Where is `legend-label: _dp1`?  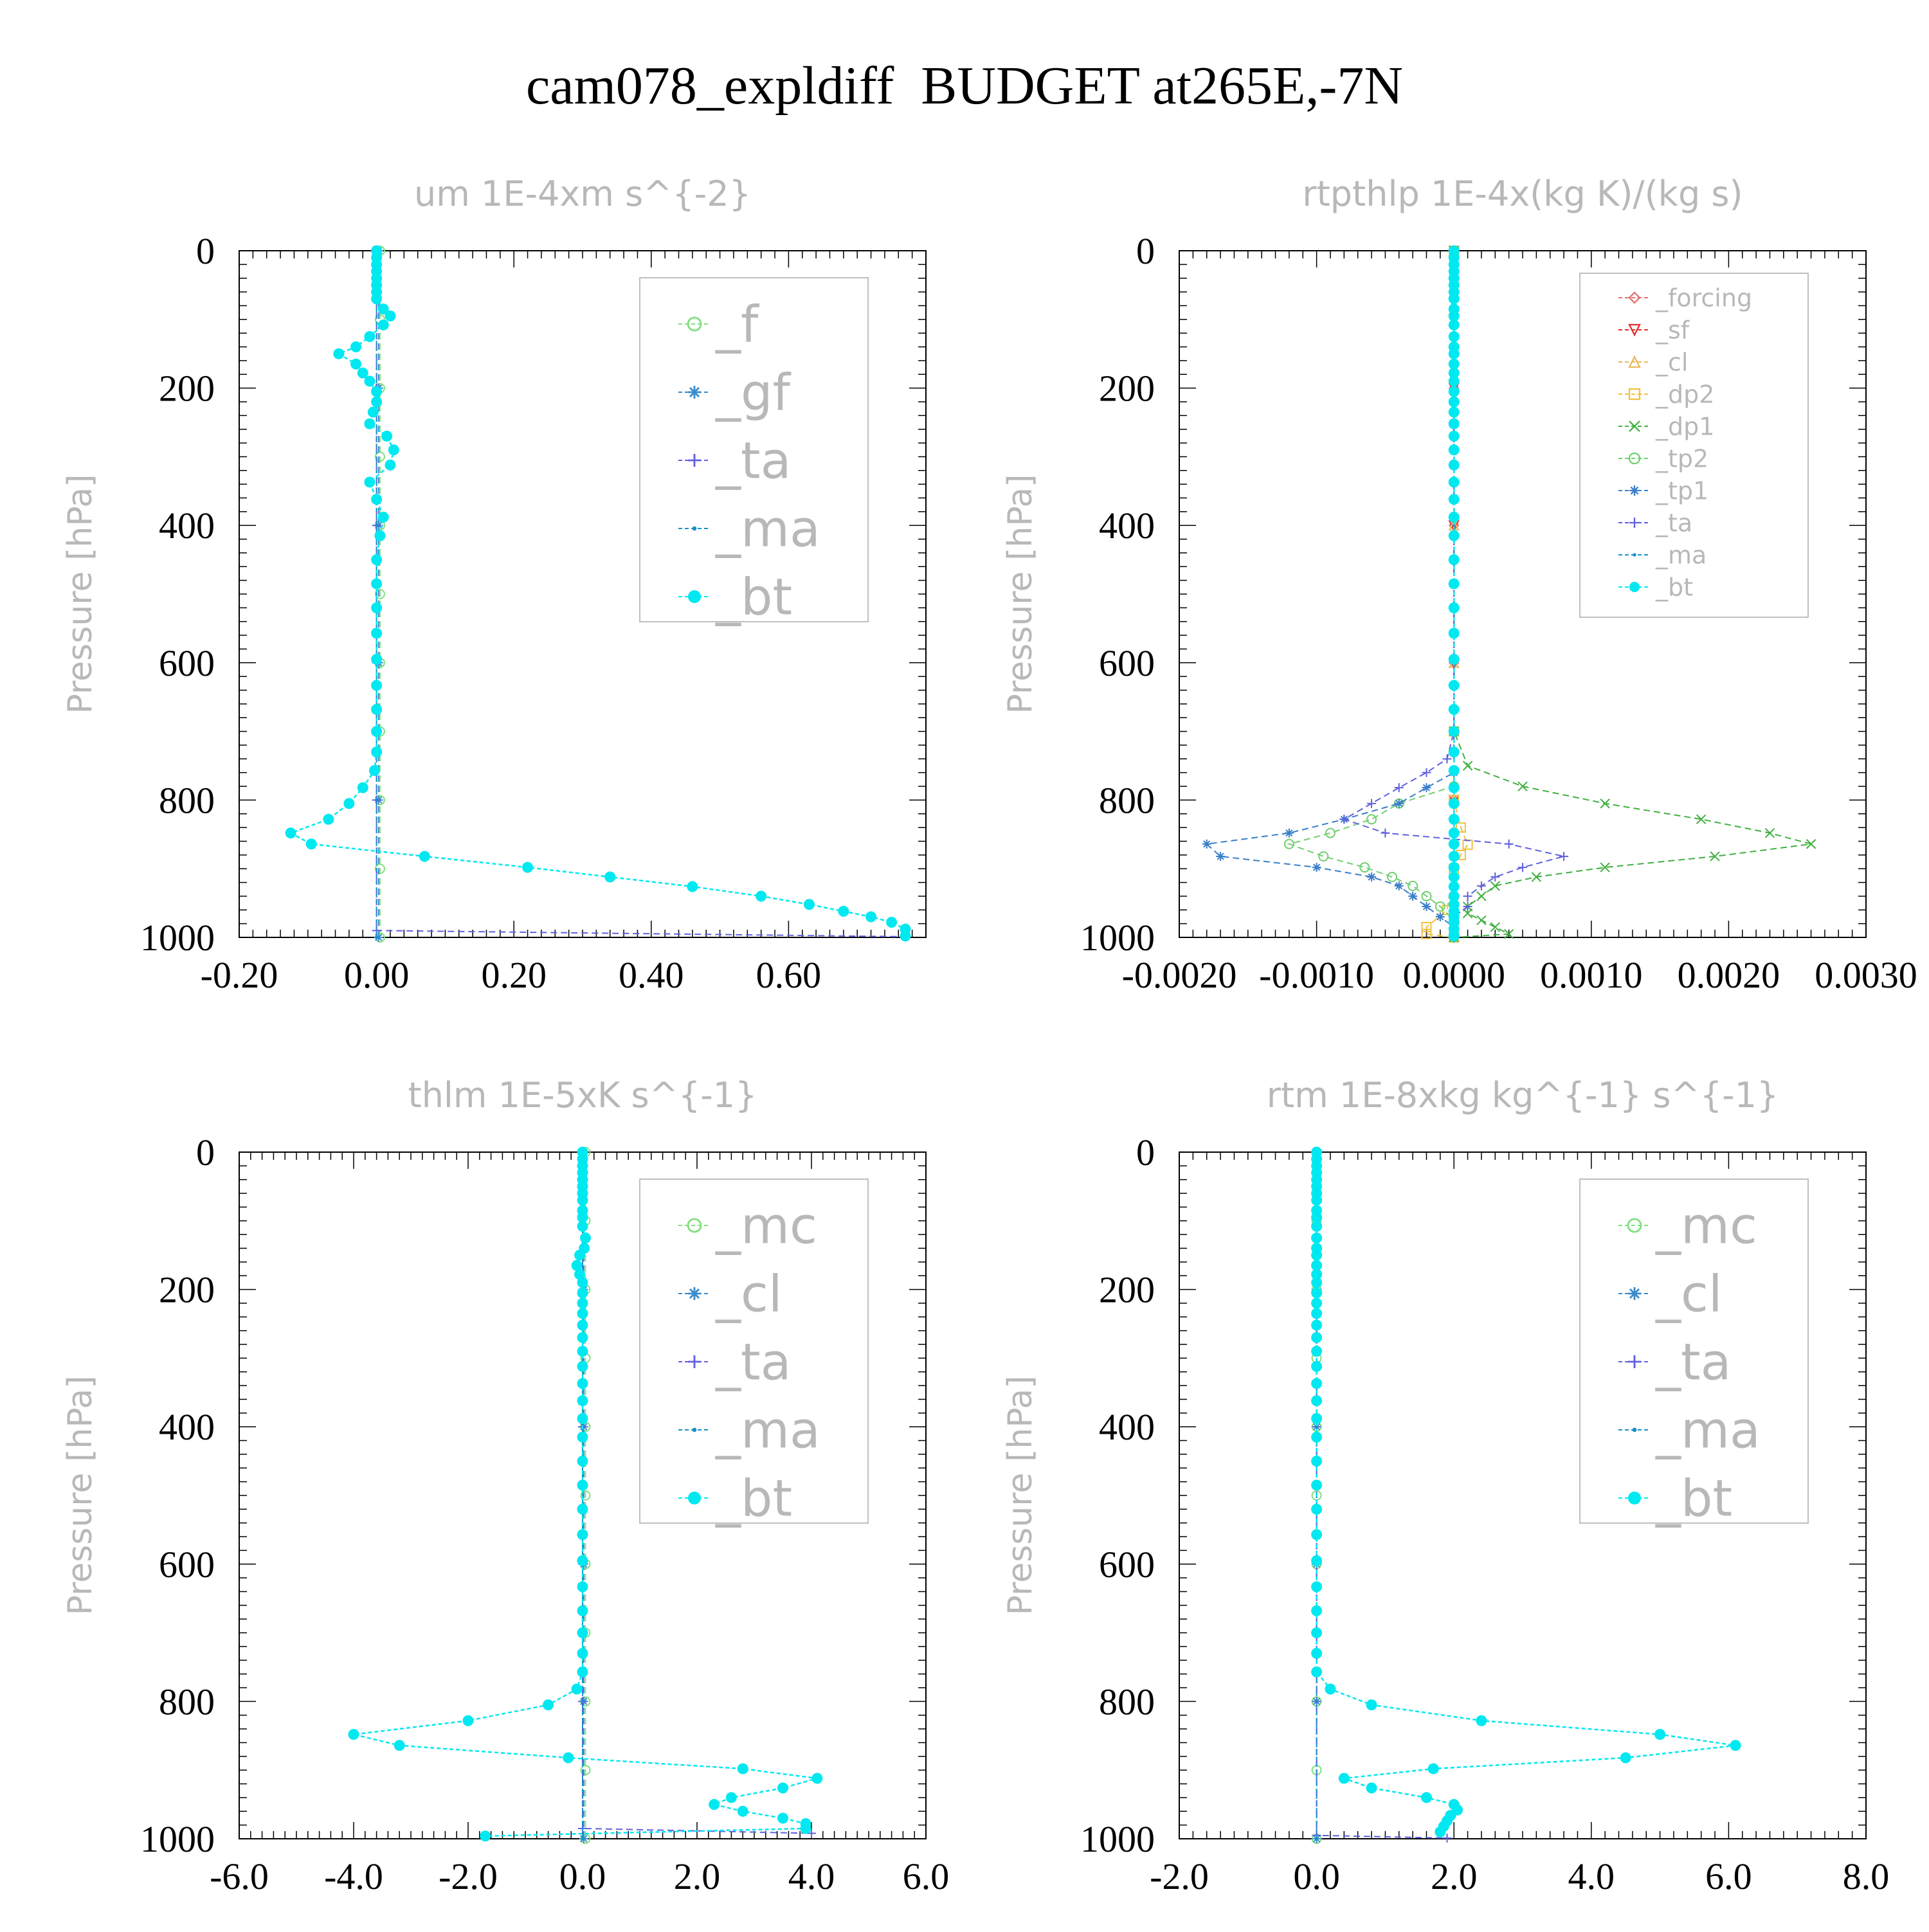
legend-label: _dp1 is located at coordinates (1684, 426).